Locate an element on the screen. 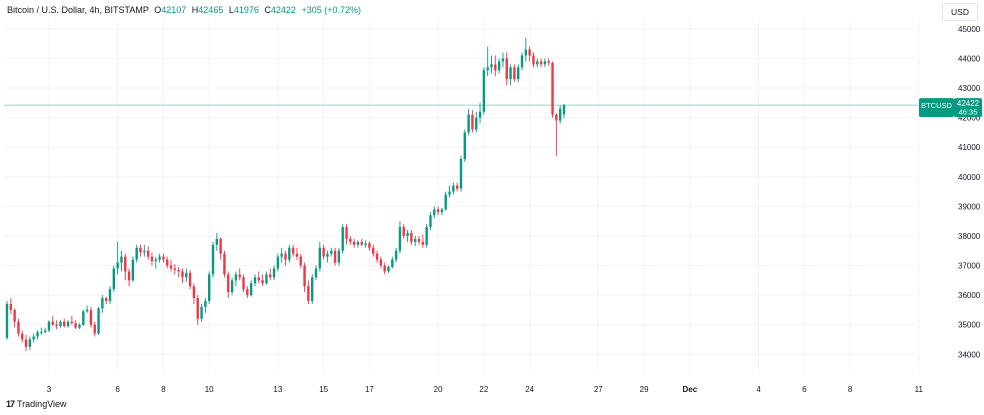  price-tag: BTCUSD 42422 46:35 is located at coordinates (950, 108).